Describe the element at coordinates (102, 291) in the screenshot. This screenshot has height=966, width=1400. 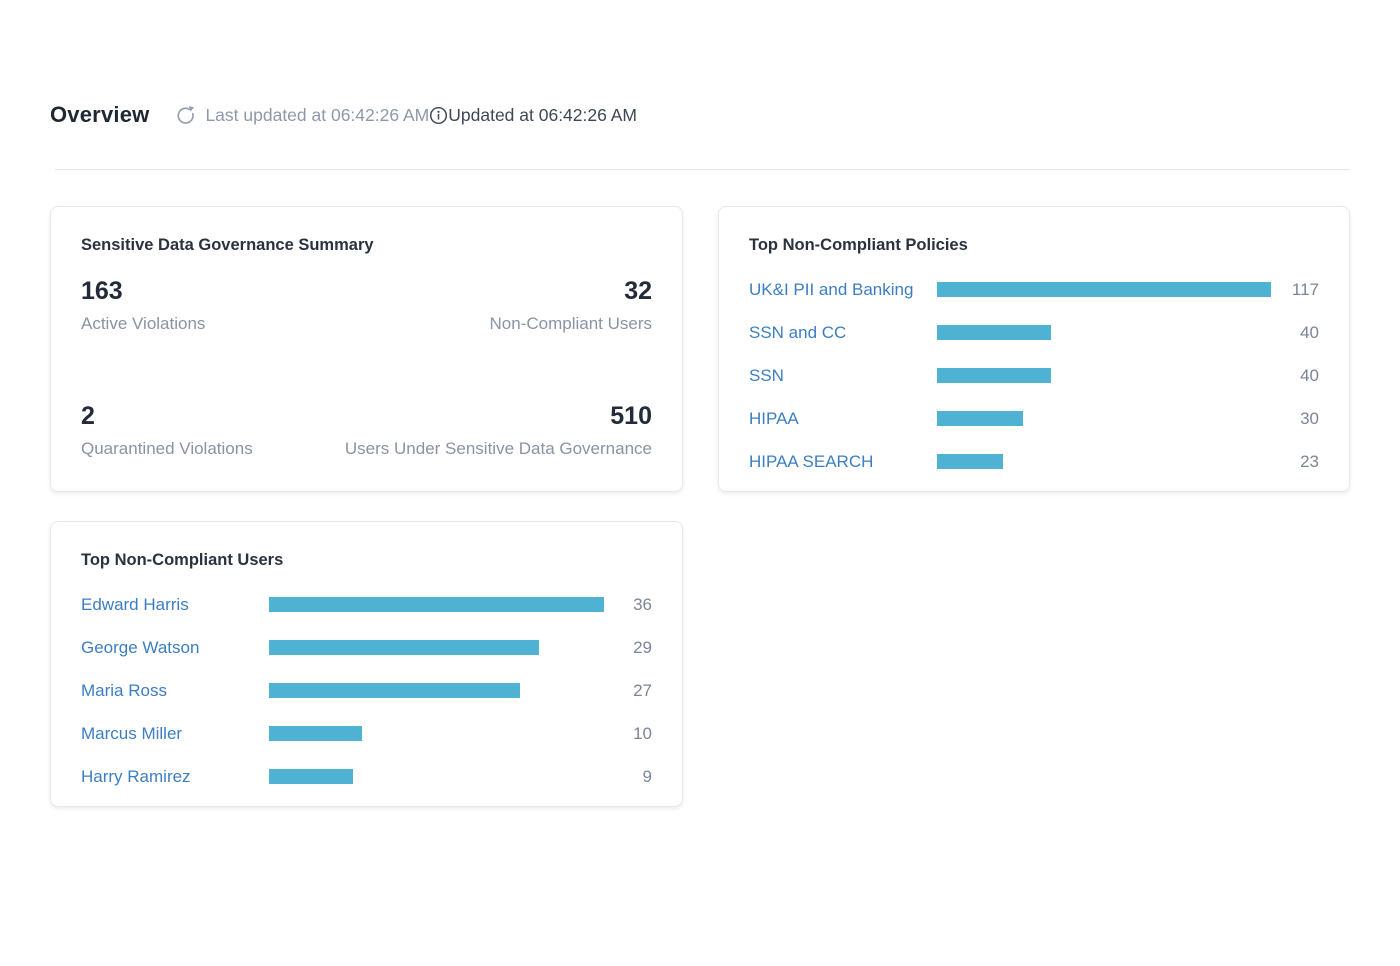
I see `stat-value: 163` at that location.